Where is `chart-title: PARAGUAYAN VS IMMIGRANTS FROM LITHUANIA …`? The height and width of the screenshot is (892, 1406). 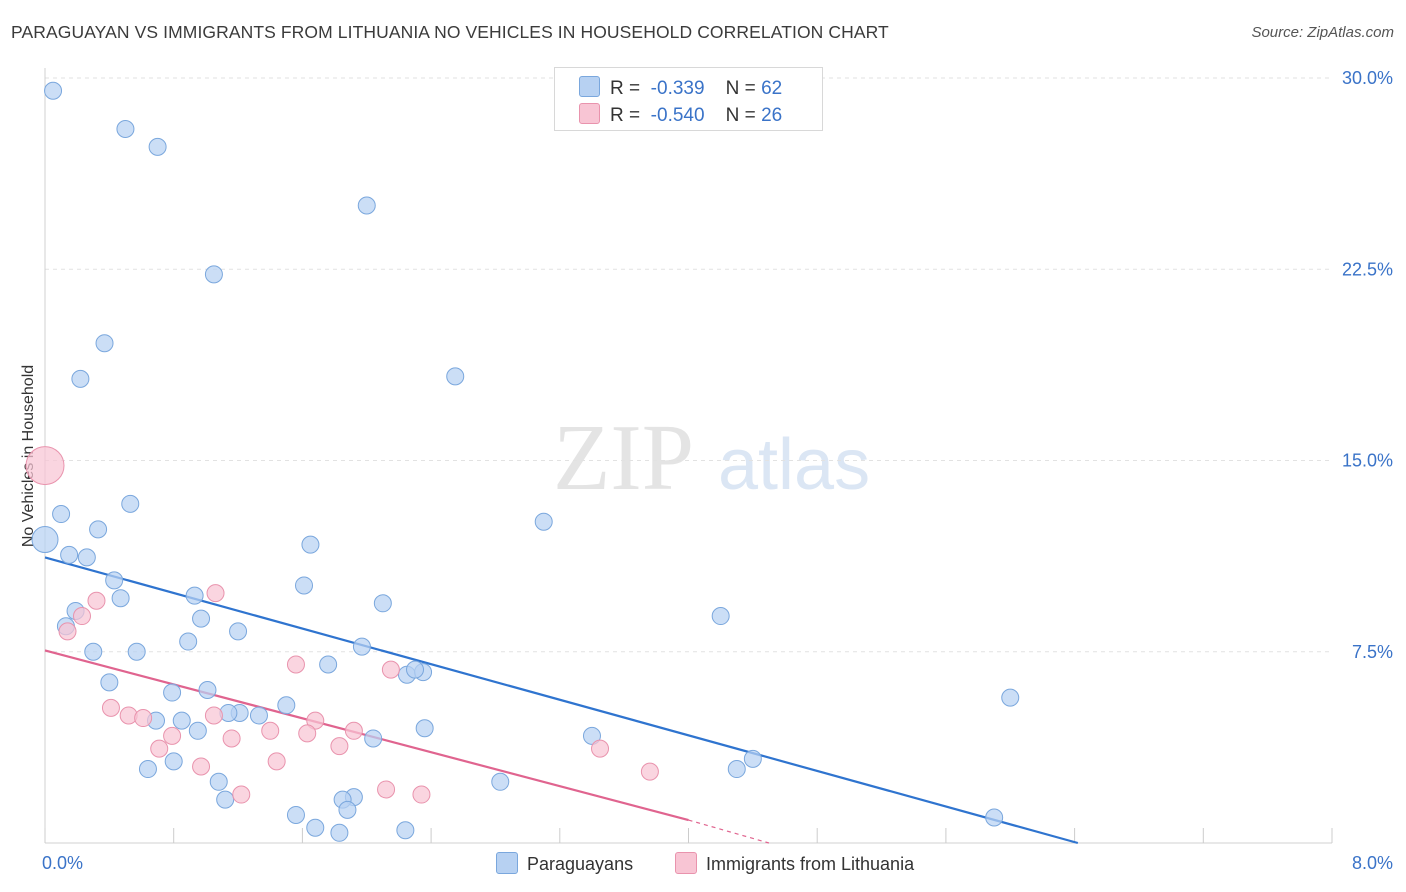
chart-title: PARAGUAYAN VS IMMIGRANTS FROM LITHUANIA … is located at coordinates (450, 32).